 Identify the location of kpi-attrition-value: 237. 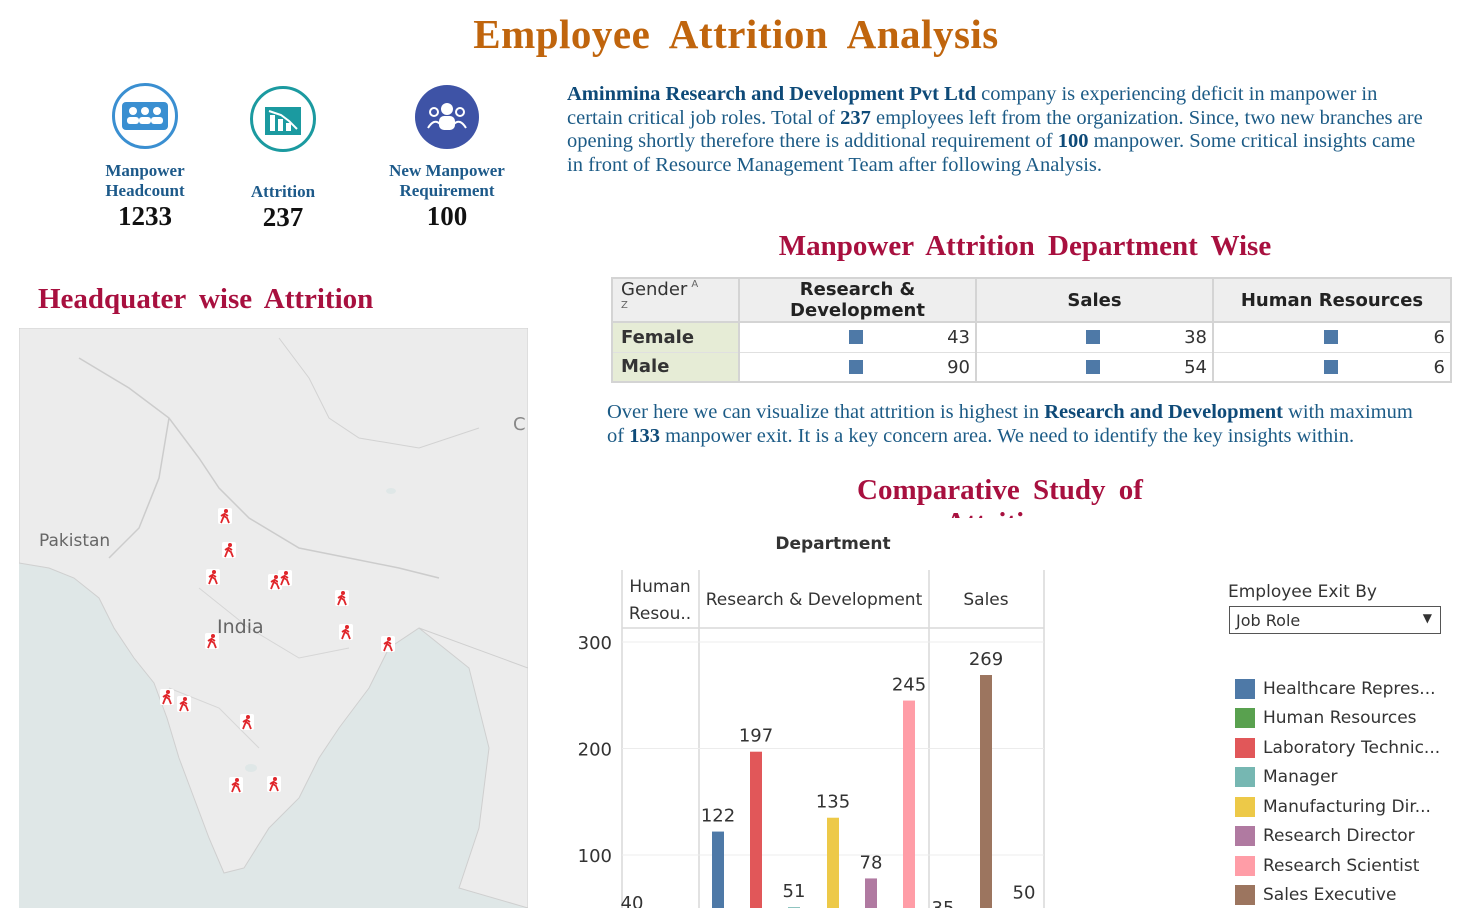
(283, 217).